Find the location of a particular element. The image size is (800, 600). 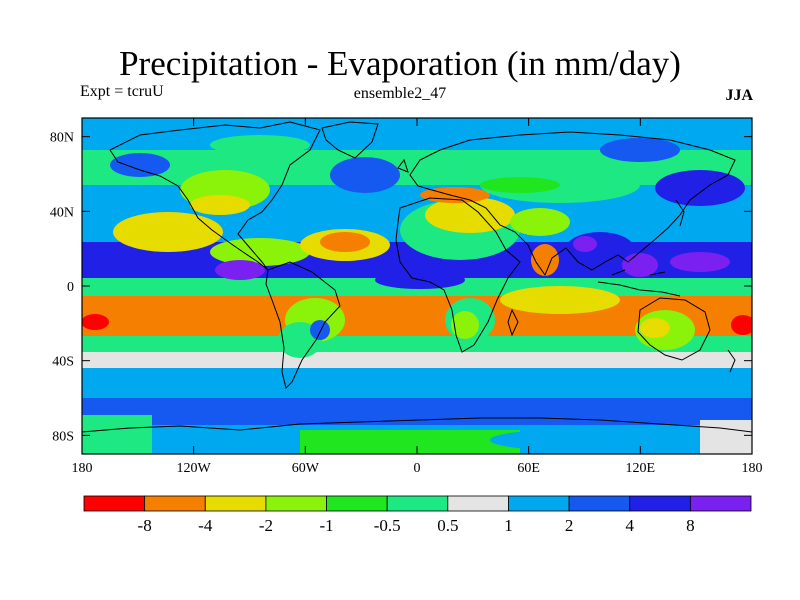

colorbar-label: 0.5 is located at coordinates (447, 525).